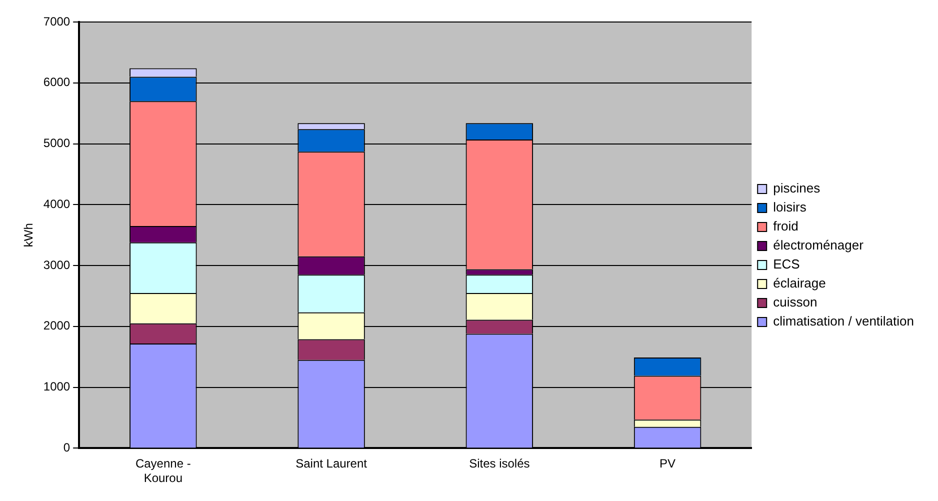  Describe the element at coordinates (163, 471) in the screenshot. I see `x-tick-label: Cayenne - Kourou` at that location.